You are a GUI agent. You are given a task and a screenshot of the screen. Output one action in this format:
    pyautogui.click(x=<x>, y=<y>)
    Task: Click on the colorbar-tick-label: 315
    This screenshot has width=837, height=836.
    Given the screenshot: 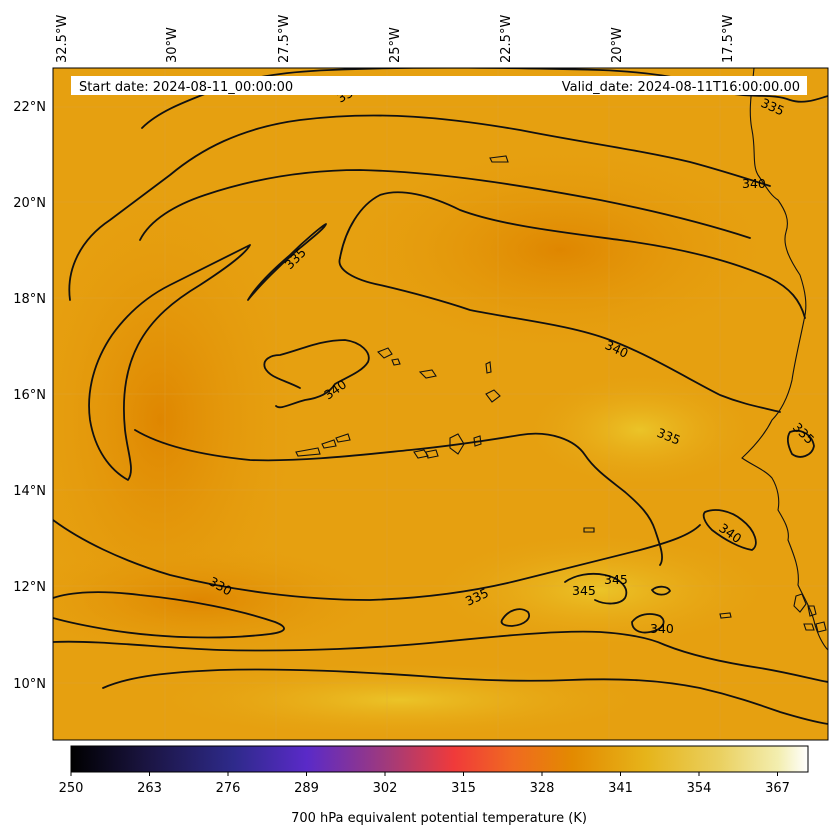 What is the action you would take?
    pyautogui.click(x=463, y=788)
    